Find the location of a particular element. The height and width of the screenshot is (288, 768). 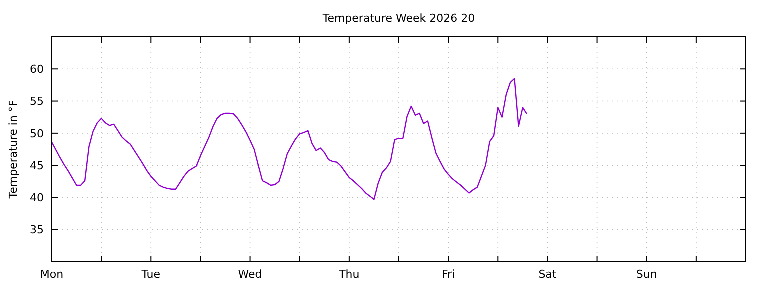

x-tick-label: Wed is located at coordinates (250, 274).